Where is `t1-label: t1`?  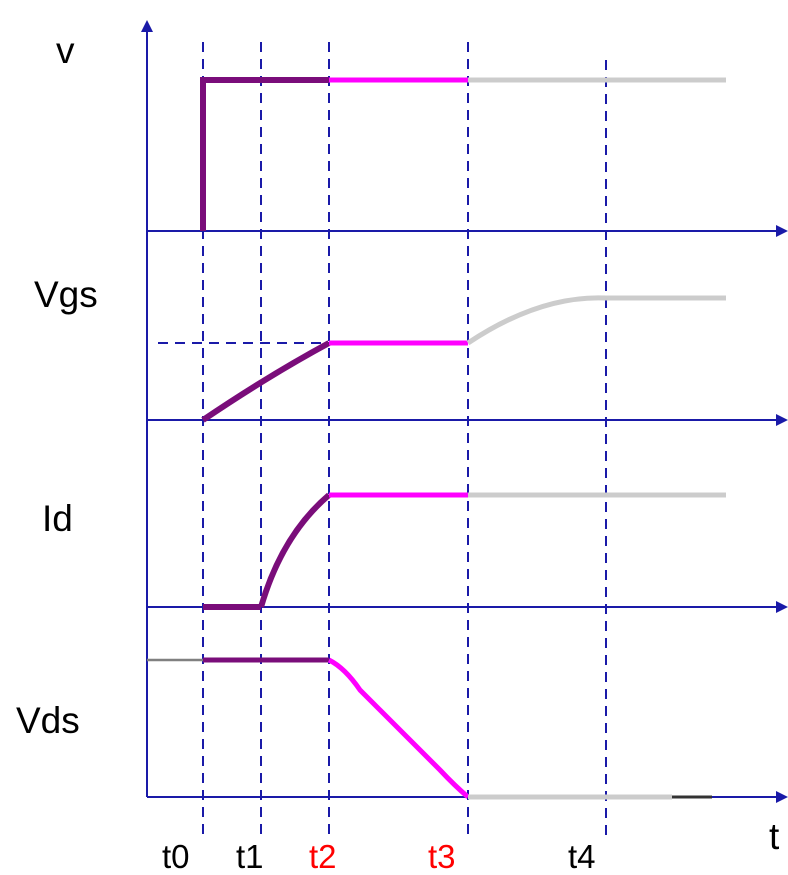 t1-label: t1 is located at coordinates (250, 856).